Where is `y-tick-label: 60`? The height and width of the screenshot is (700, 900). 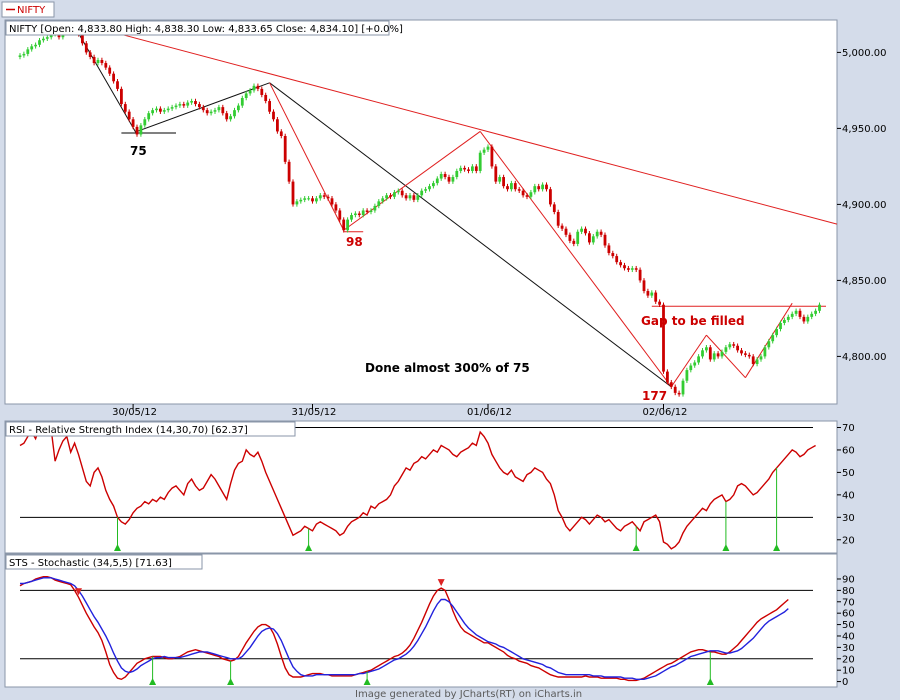
y-tick-label: 60 is located at coordinates (848, 614).